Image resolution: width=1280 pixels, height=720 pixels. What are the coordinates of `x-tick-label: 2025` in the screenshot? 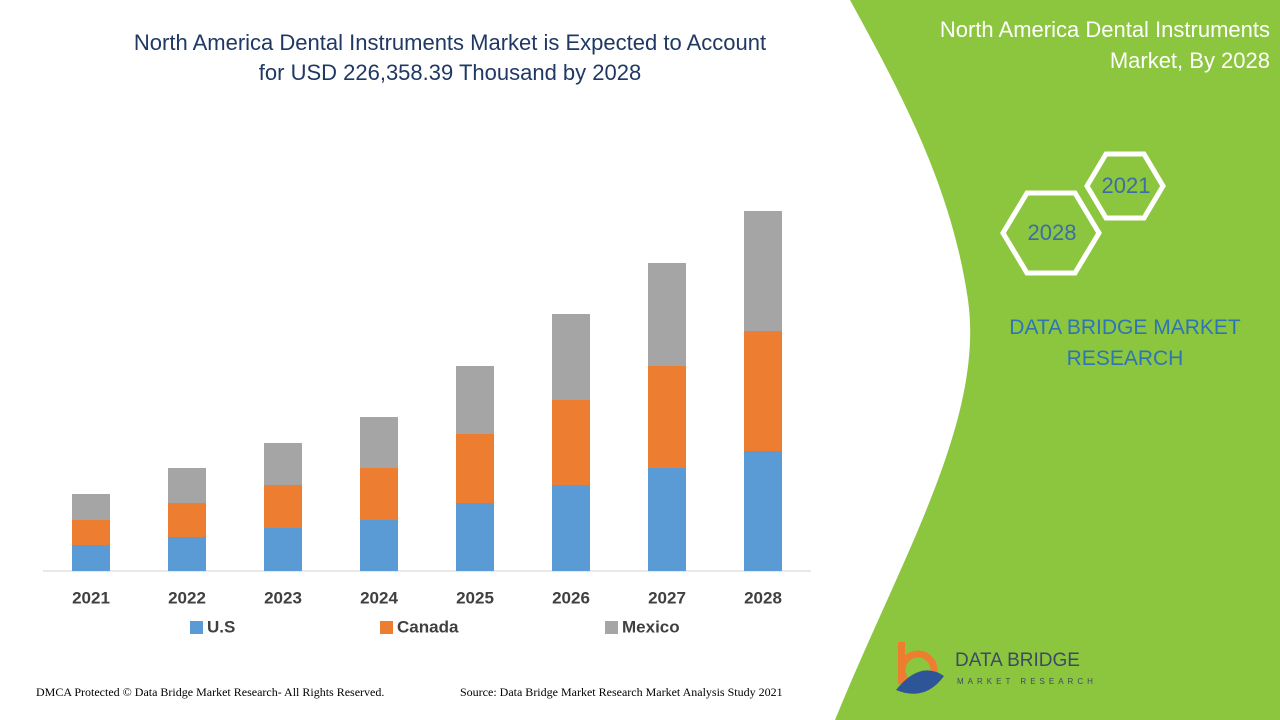 It's located at (475, 597).